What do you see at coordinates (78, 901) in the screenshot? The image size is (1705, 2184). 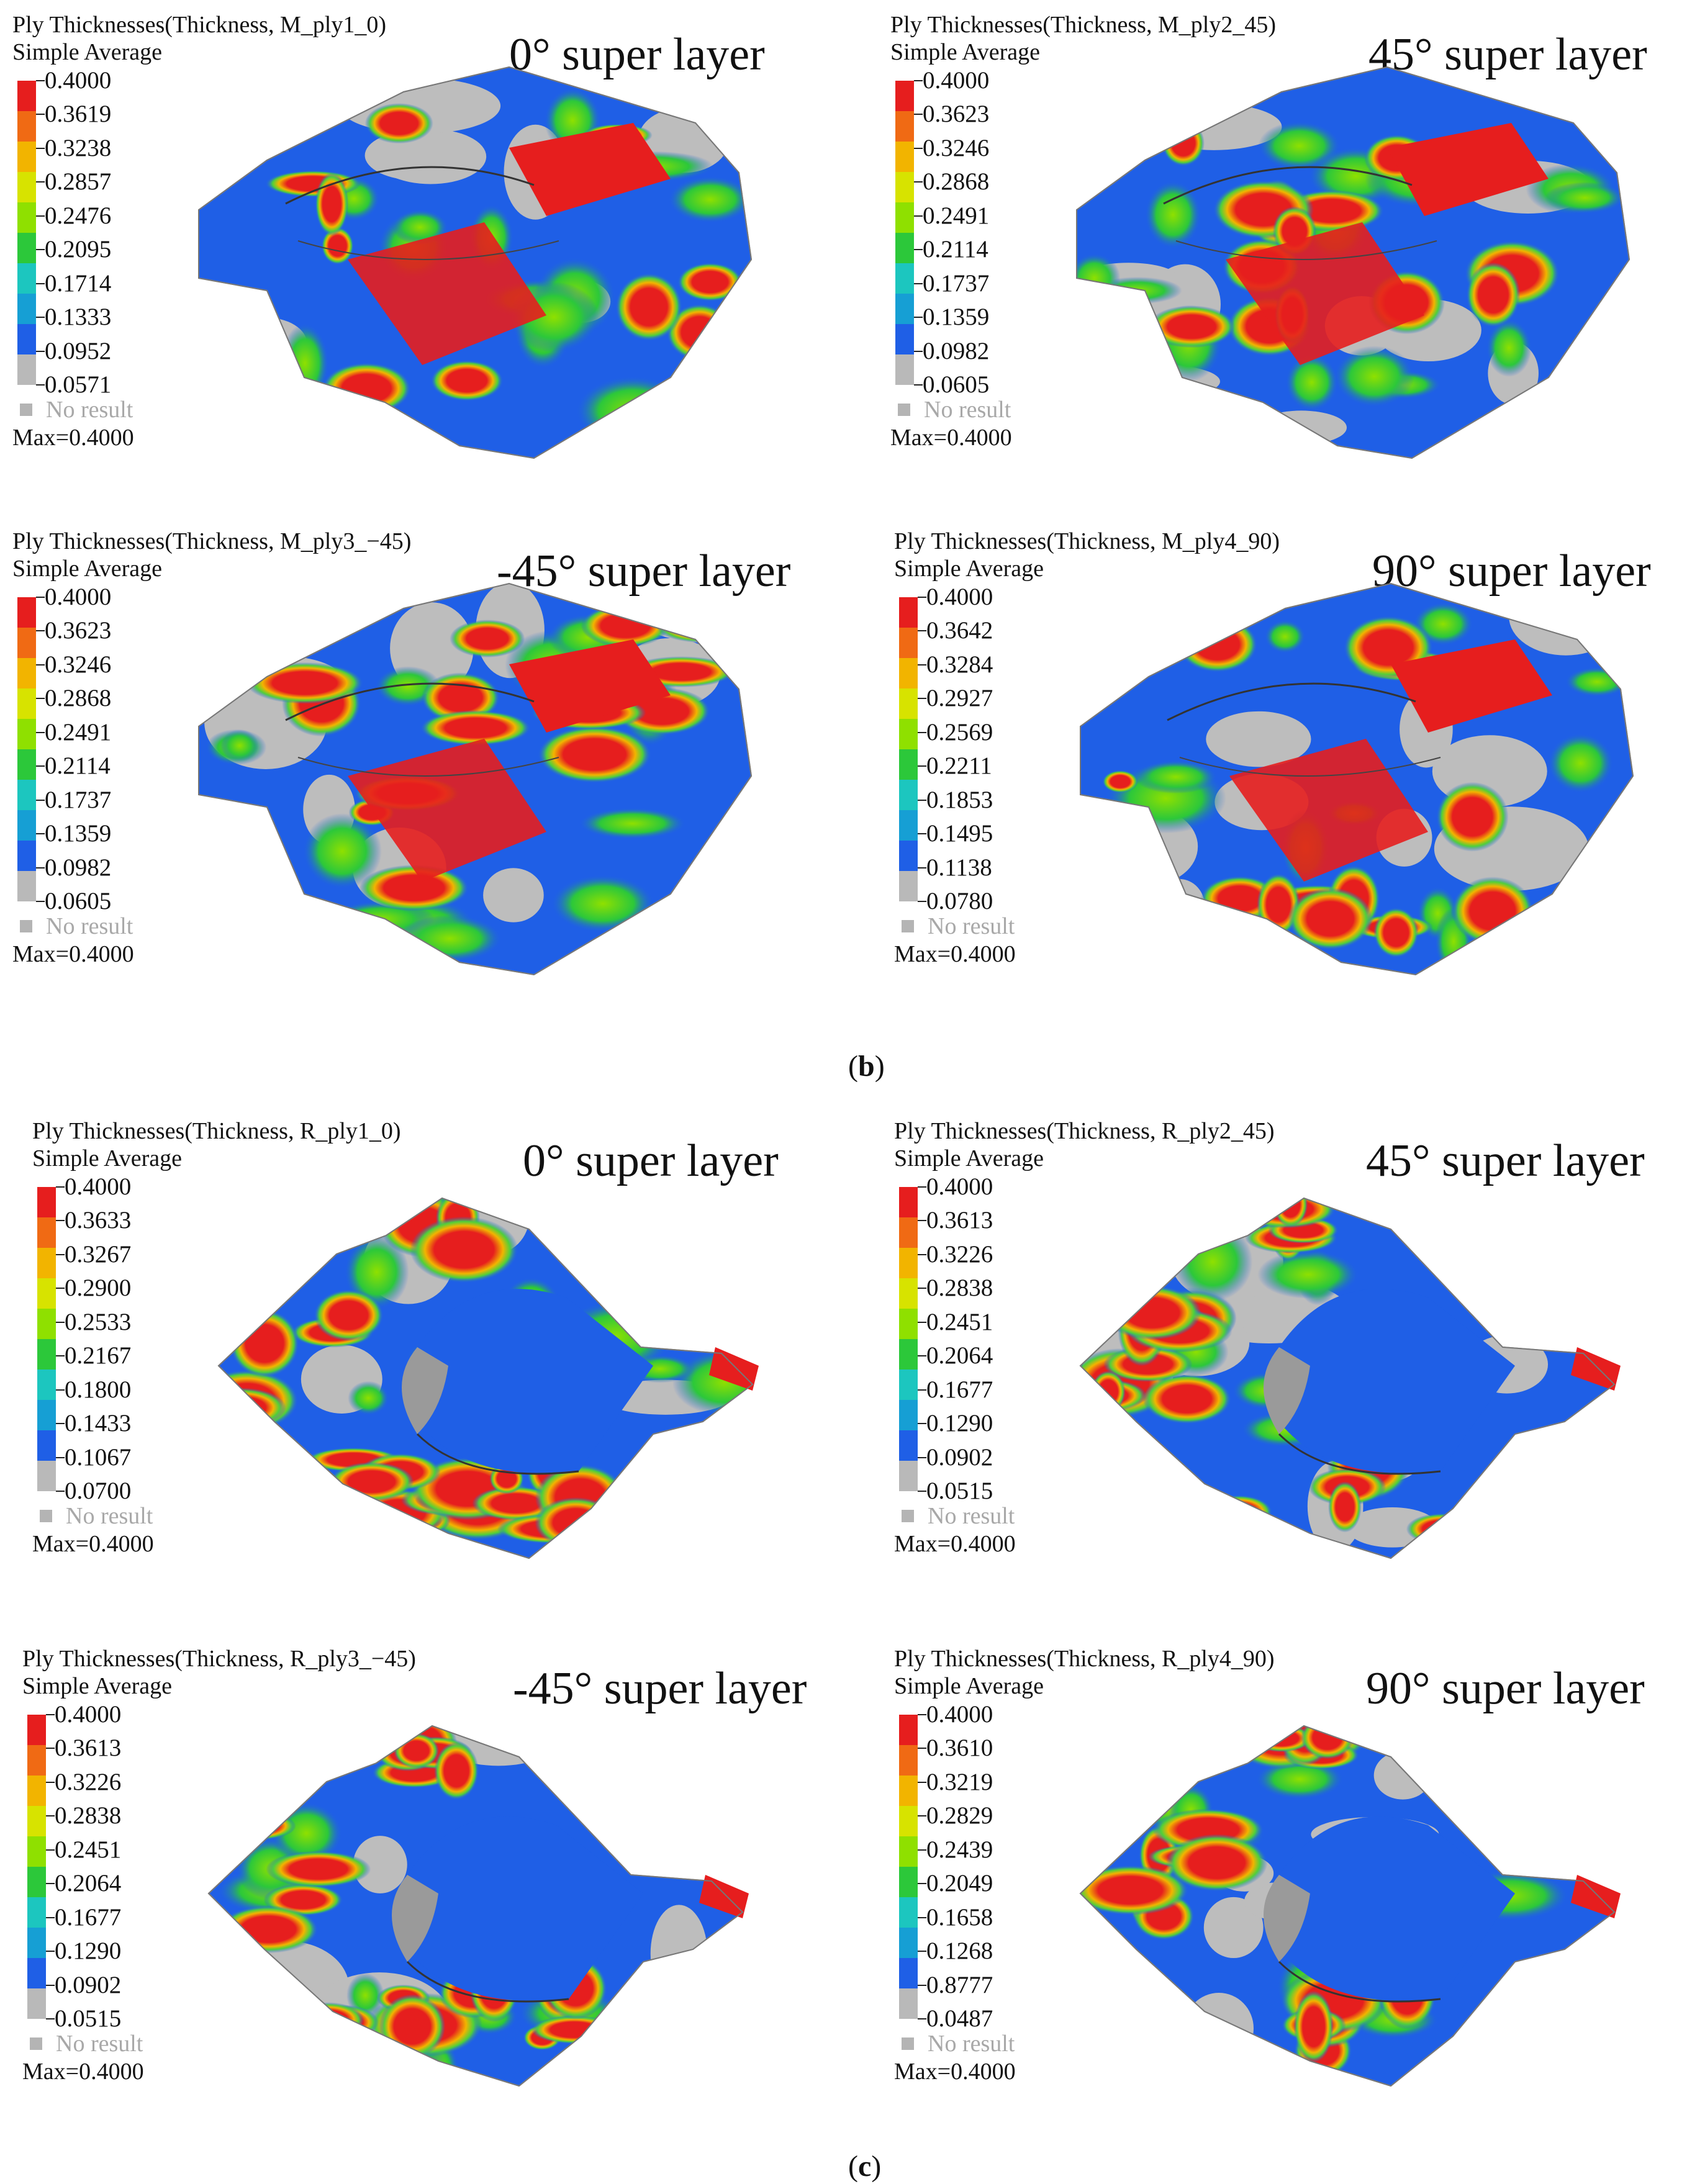 I see `legend-value: 0.0605` at bounding box center [78, 901].